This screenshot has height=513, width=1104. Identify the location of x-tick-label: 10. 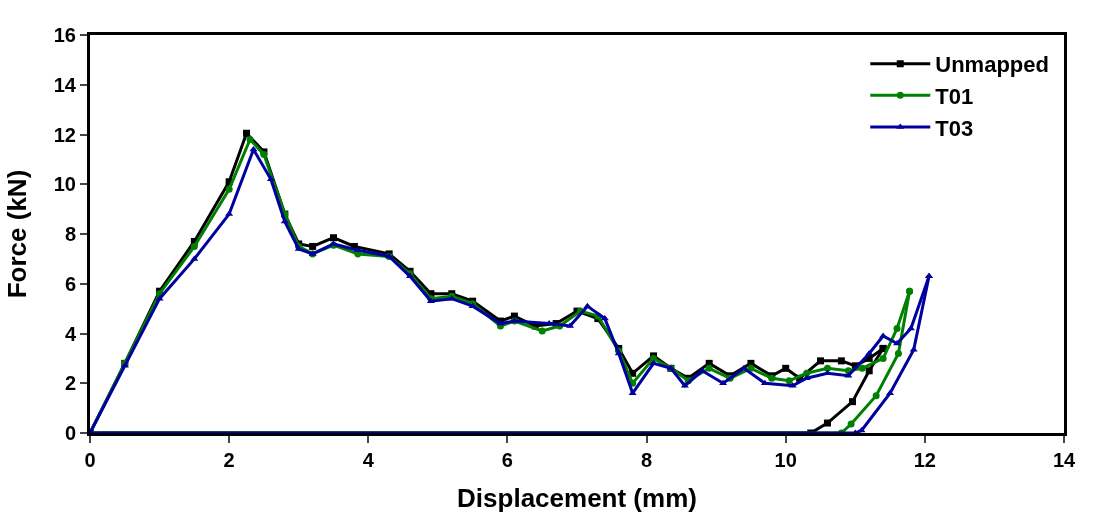
(785, 460).